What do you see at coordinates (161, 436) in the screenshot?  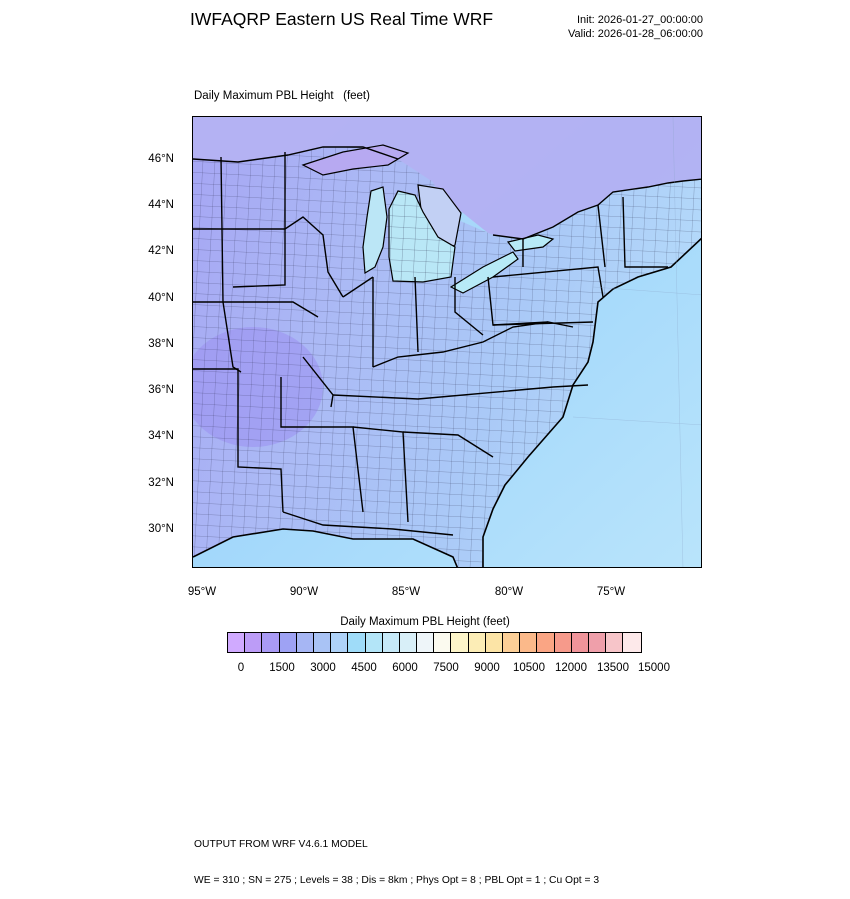 I see `lat-label-34: 34°N` at bounding box center [161, 436].